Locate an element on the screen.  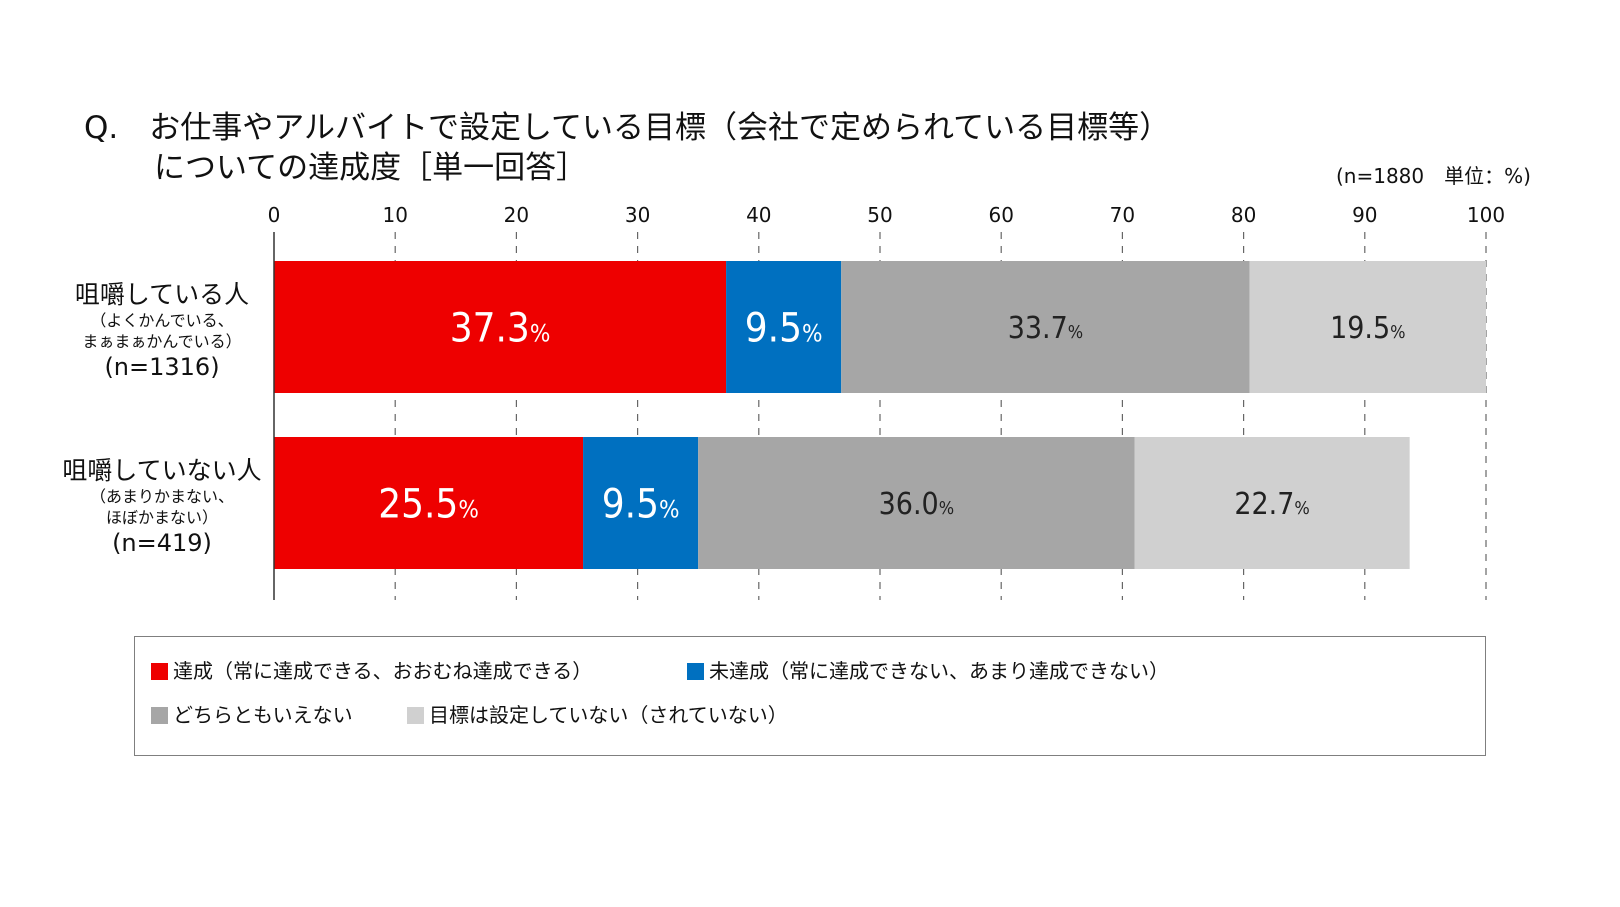
legend-swatch-blue is located at coordinates (695, 671).